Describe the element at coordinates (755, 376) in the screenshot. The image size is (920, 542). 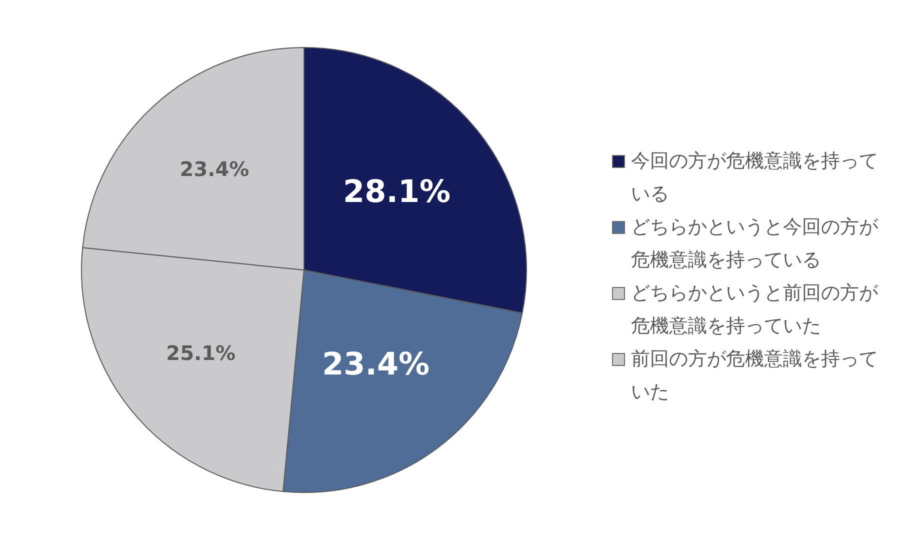
I see `legend-label: 前回の方が危機意識を持っていた` at that location.